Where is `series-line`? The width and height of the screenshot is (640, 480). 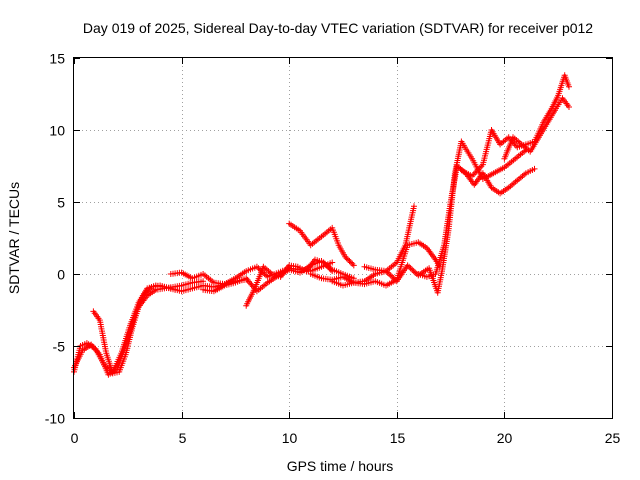 series-line is located at coordinates (536, 128).